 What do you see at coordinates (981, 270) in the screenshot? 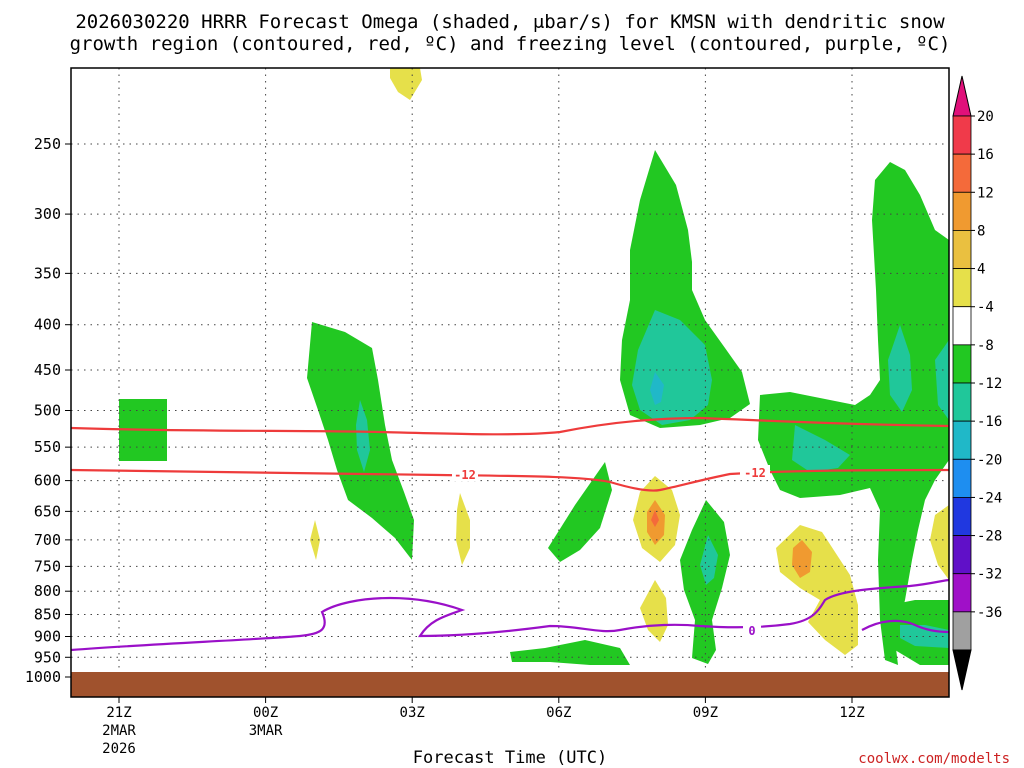
I see `colorbar-label: 4` at bounding box center [981, 270].